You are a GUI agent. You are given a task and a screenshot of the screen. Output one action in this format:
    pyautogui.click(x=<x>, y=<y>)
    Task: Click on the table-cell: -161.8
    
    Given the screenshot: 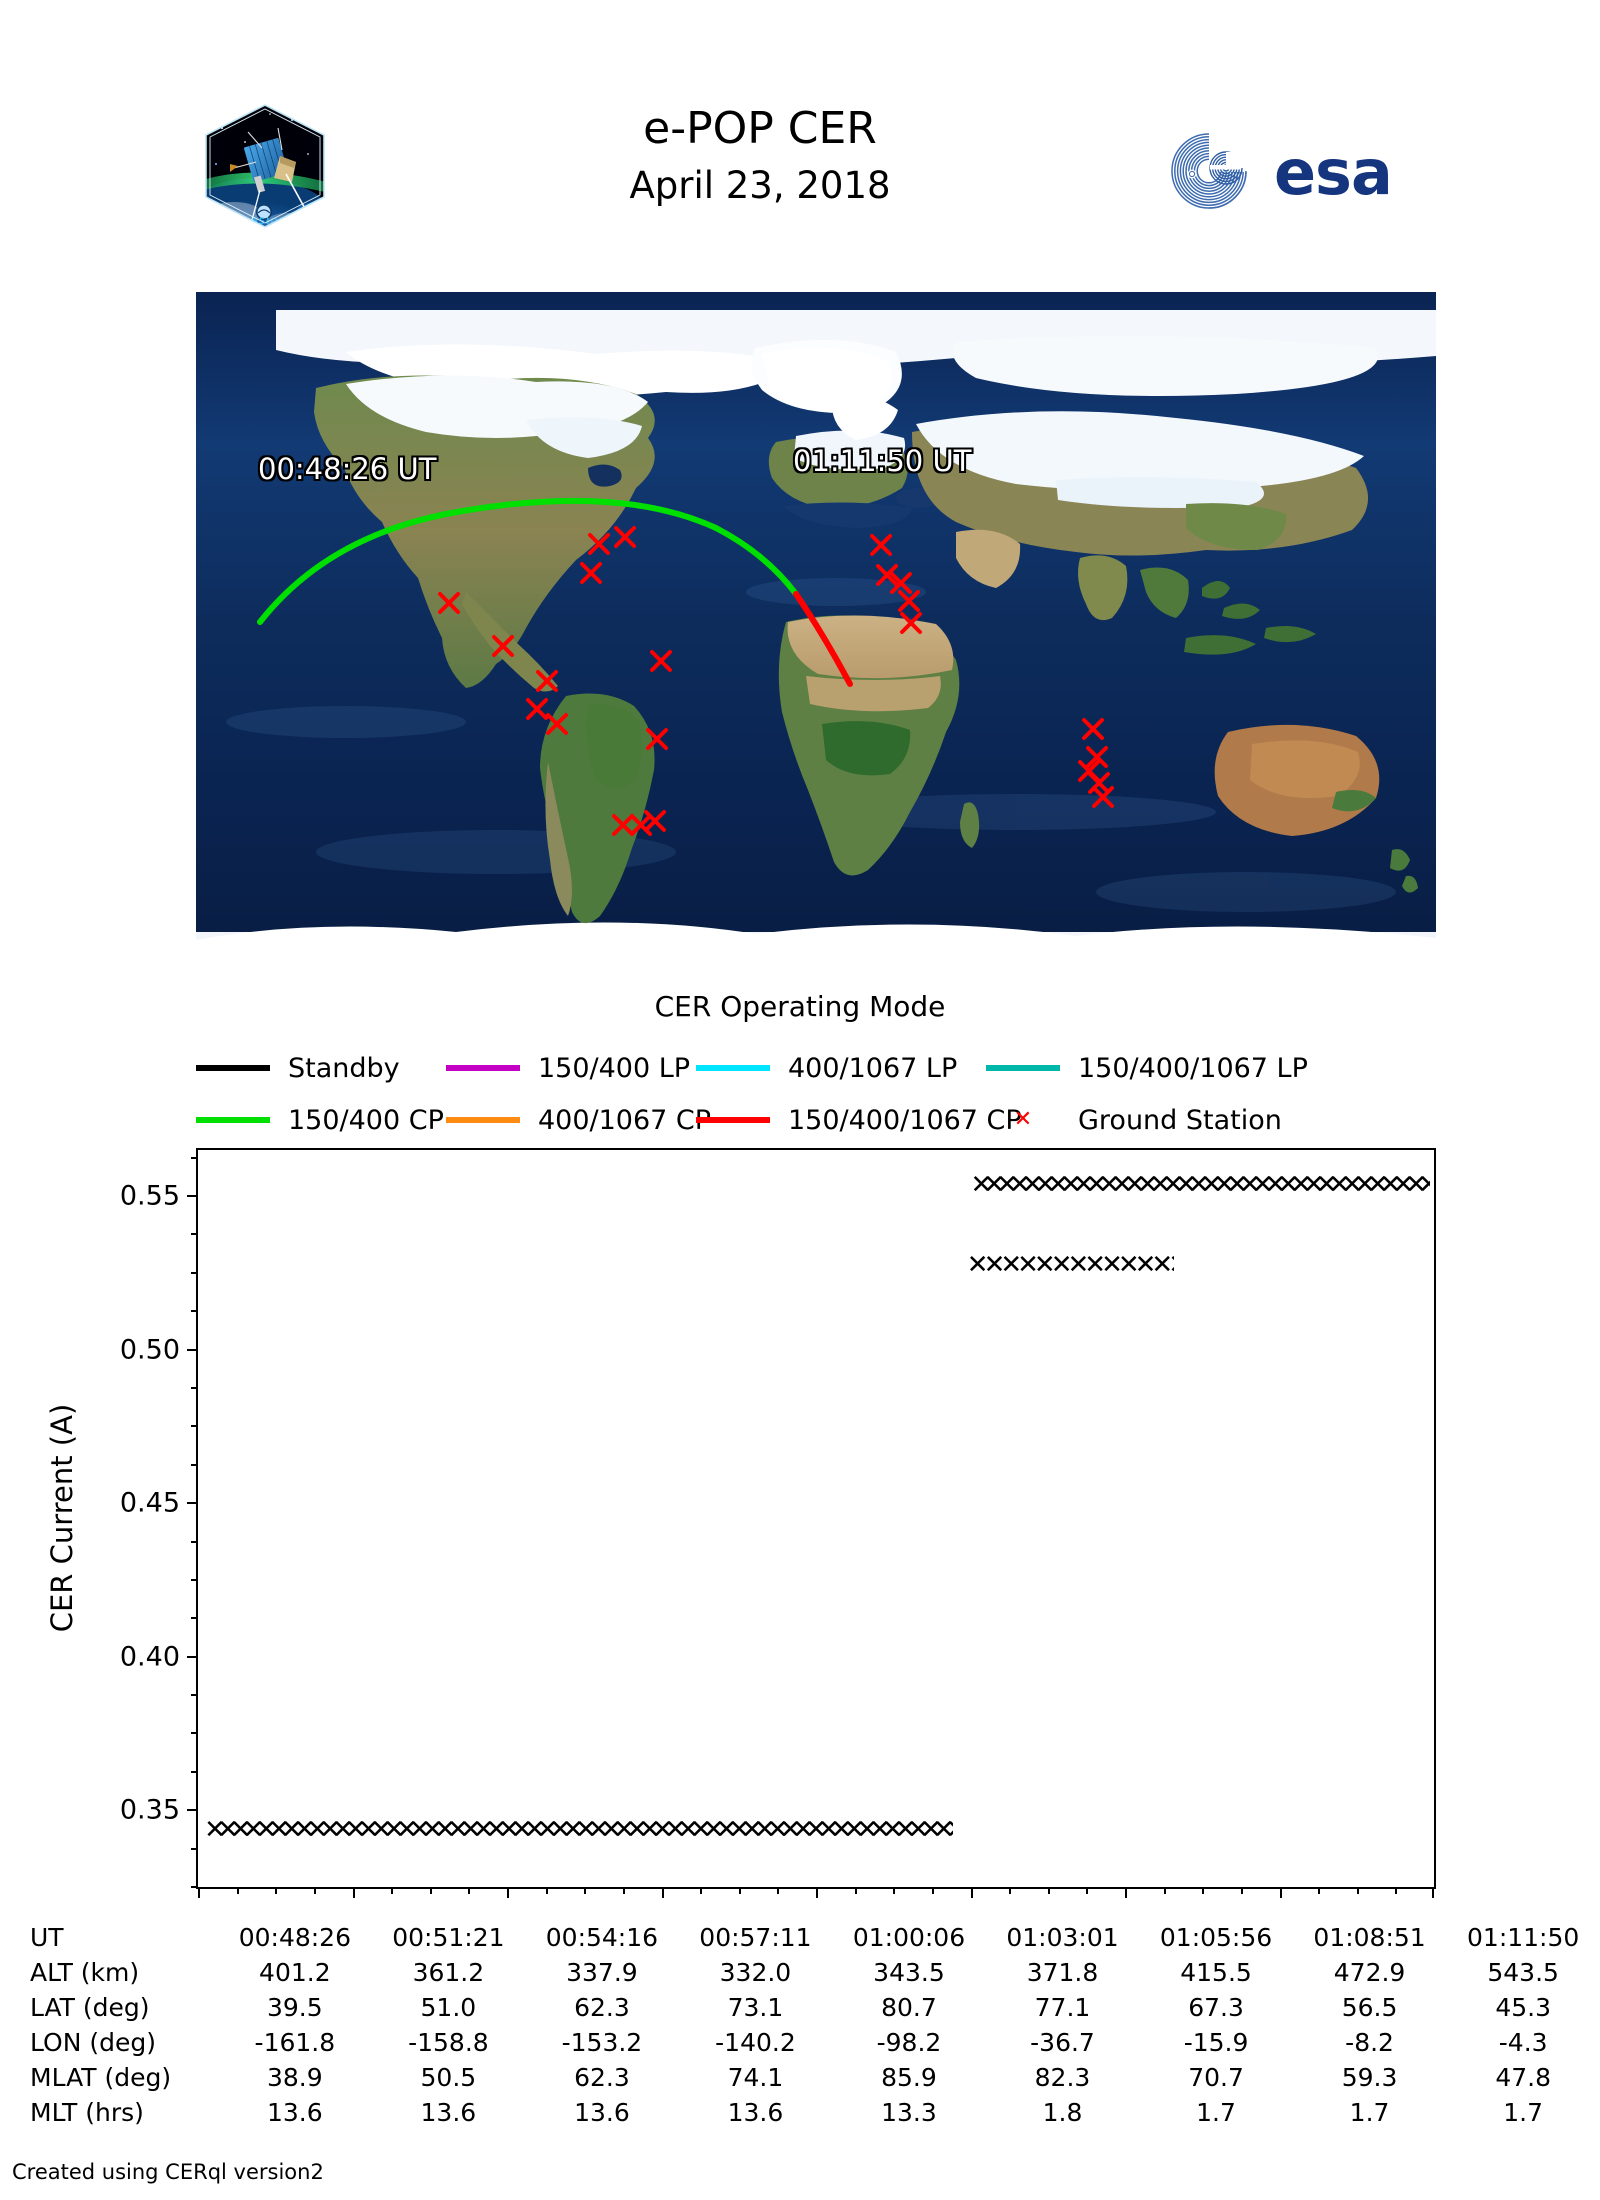 What is the action you would take?
    pyautogui.click(x=295, y=2042)
    